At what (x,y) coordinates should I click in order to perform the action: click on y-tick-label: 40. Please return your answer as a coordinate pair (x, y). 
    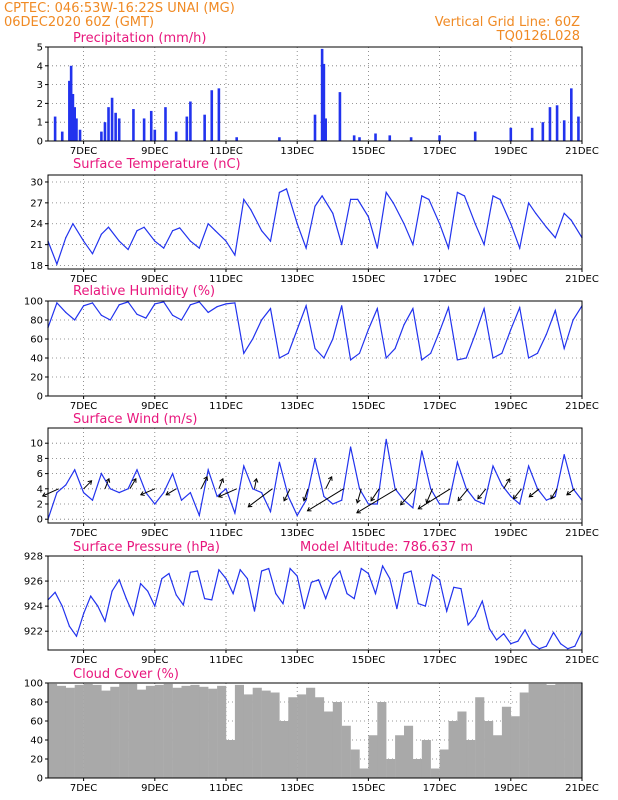
    Looking at the image, I should click on (36, 741).